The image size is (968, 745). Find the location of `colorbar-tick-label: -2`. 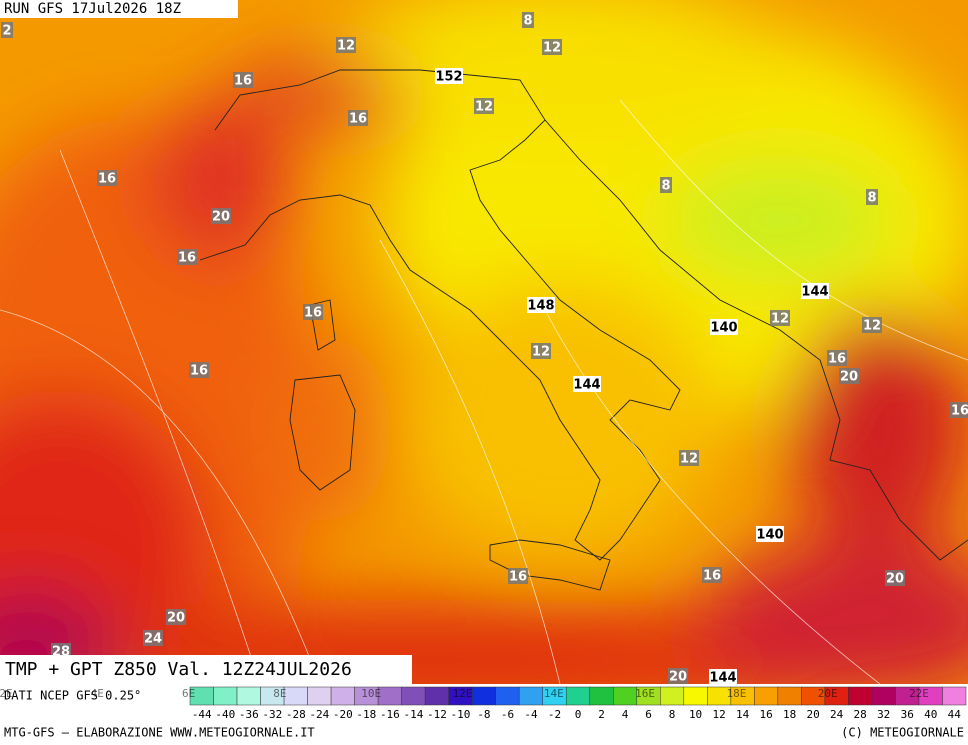

colorbar-tick-label: -2 is located at coordinates (554, 714).